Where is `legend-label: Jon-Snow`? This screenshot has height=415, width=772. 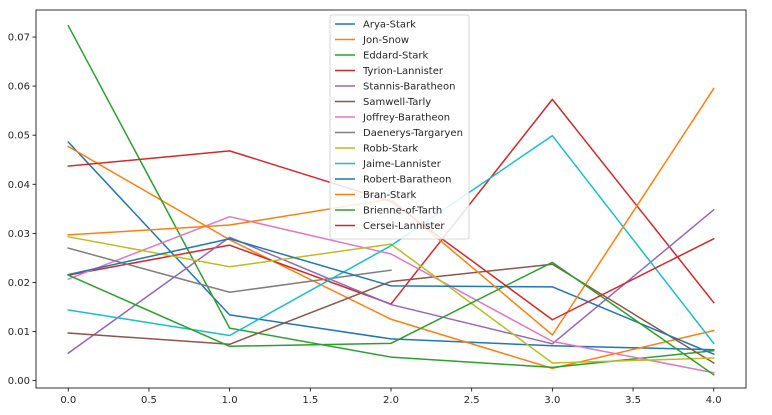 legend-label: Jon-Snow is located at coordinates (385, 40).